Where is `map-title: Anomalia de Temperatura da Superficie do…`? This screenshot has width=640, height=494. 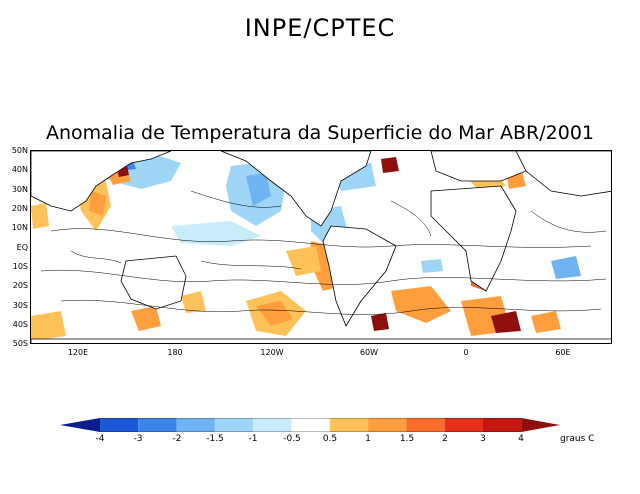
map-title: Anomalia de Temperatura da Superficie do… is located at coordinates (320, 133).